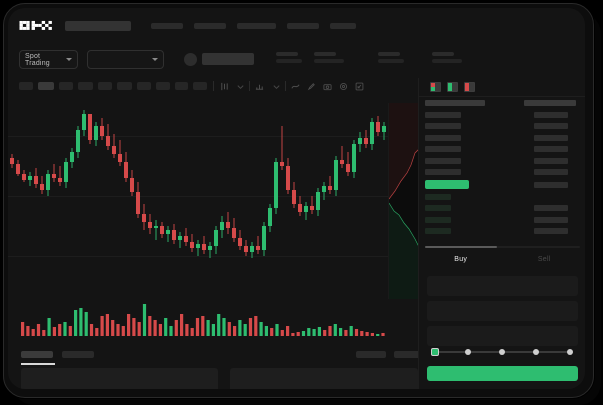 This screenshot has height=405, width=603. Describe the element at coordinates (502, 247) in the screenshot. I see `orderbook-scrollbar` at that location.